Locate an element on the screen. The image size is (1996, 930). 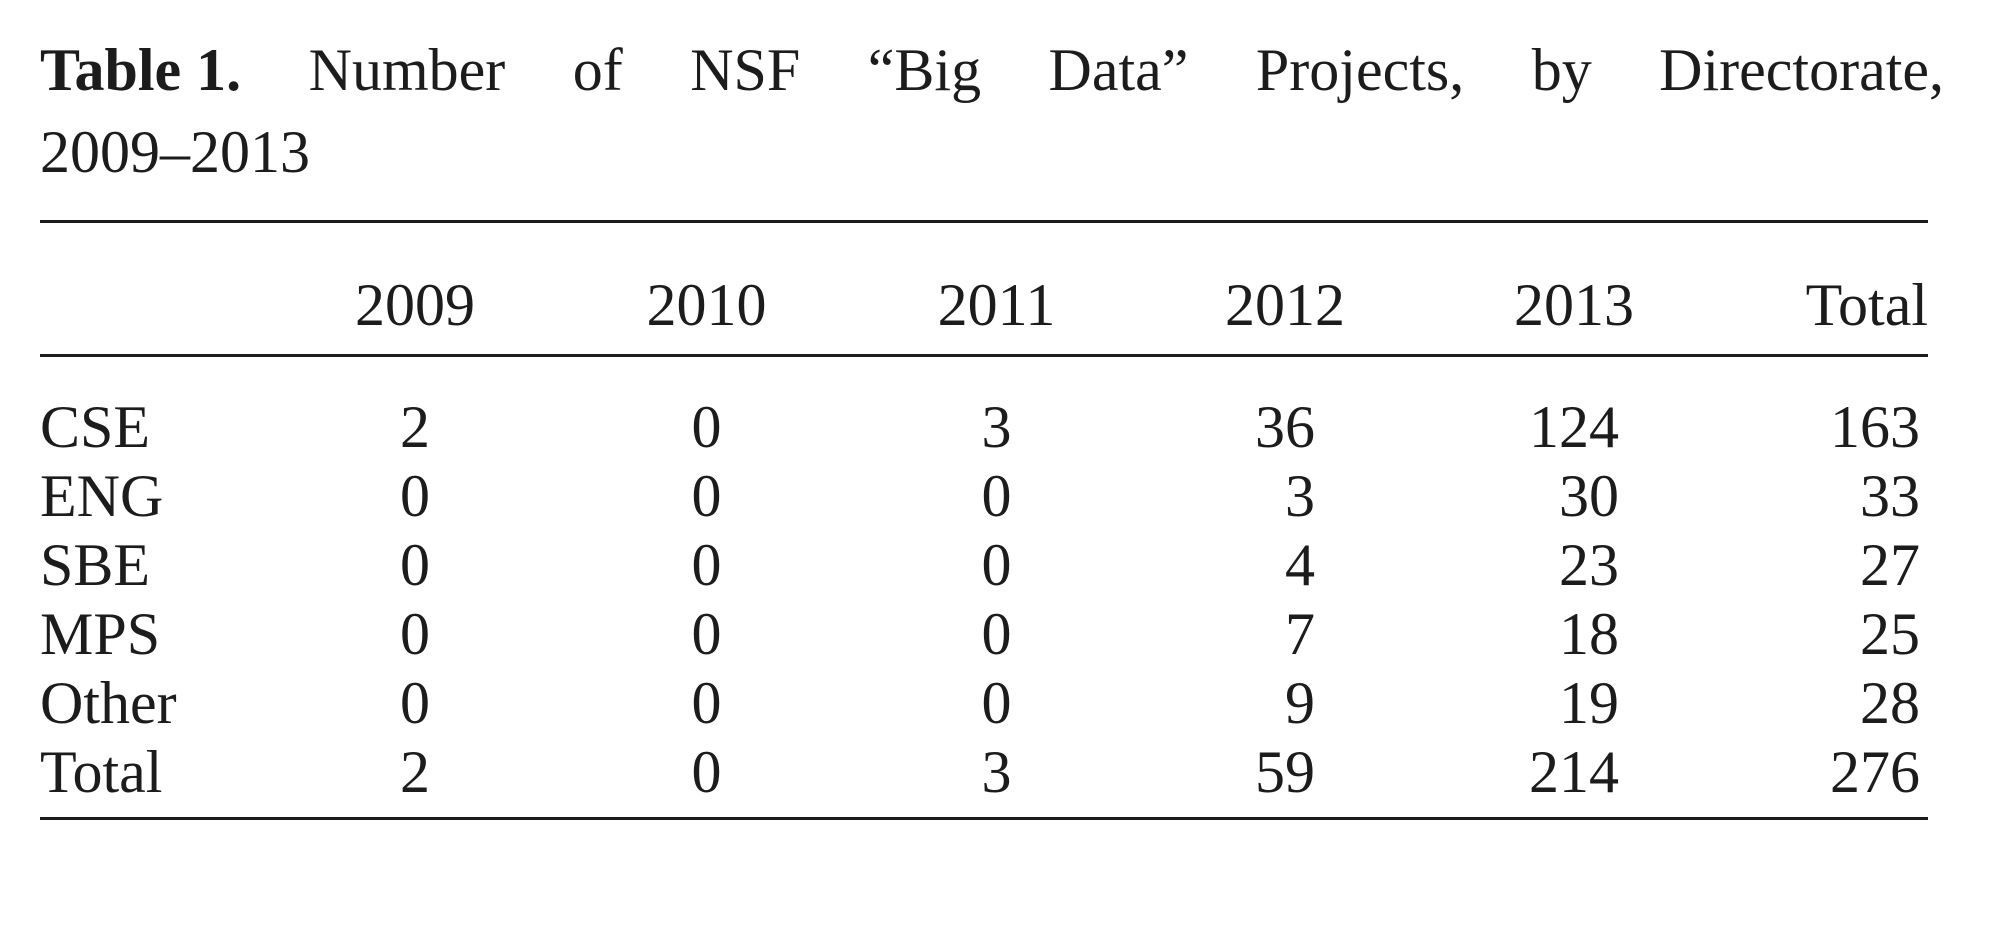
cell: 28 is located at coordinates (1823, 703).